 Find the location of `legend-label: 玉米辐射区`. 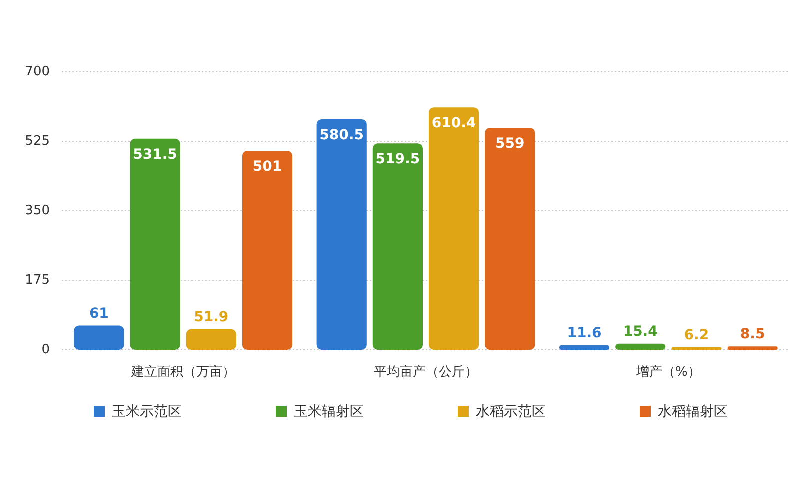

legend-label: 玉米辐射区 is located at coordinates (329, 412).